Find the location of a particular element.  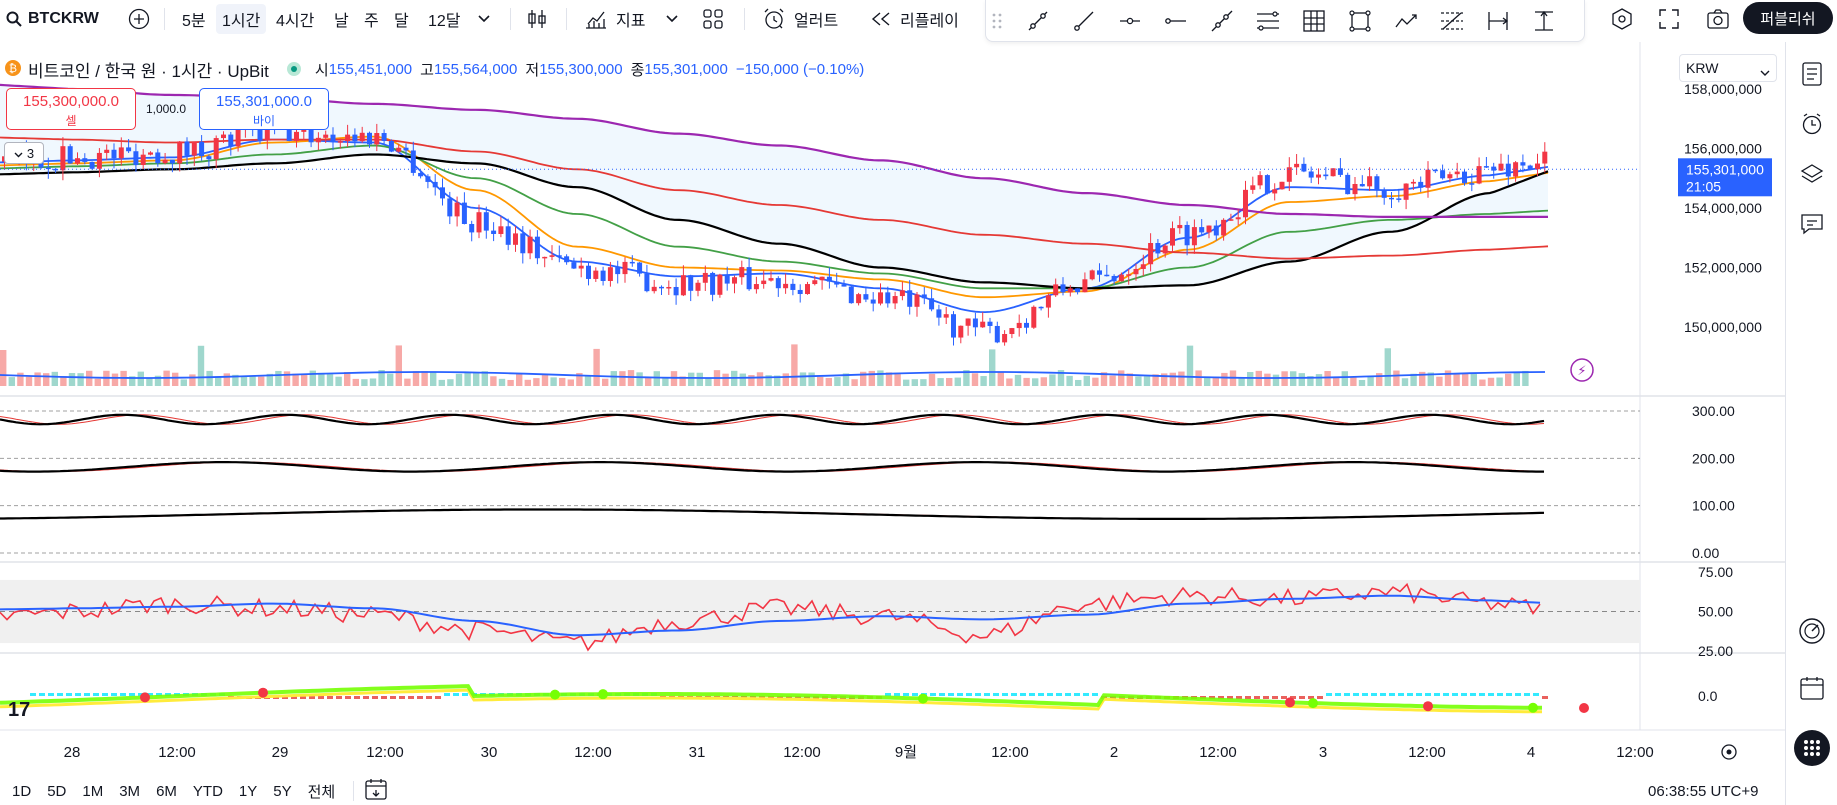

interval-1h: 1시간 is located at coordinates (241, 19).